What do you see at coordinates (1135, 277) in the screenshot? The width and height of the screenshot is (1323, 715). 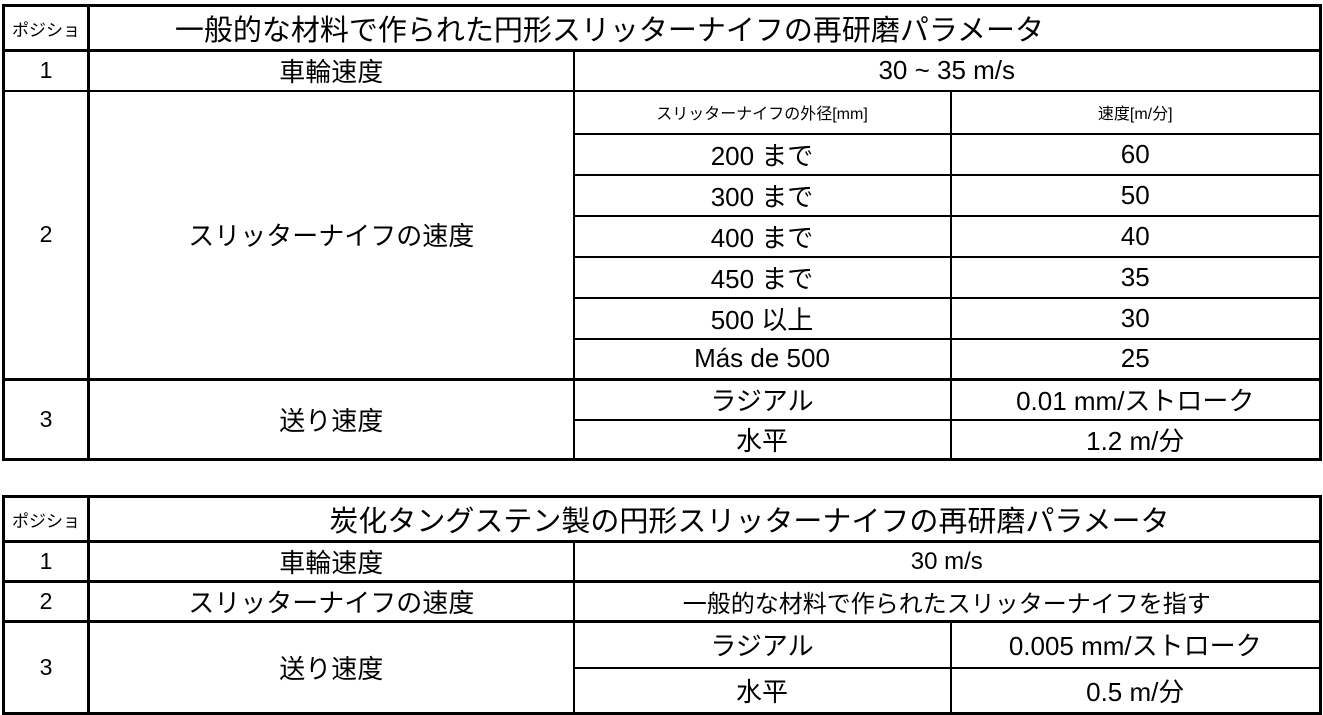 I see `speed-cell: 35` at bounding box center [1135, 277].